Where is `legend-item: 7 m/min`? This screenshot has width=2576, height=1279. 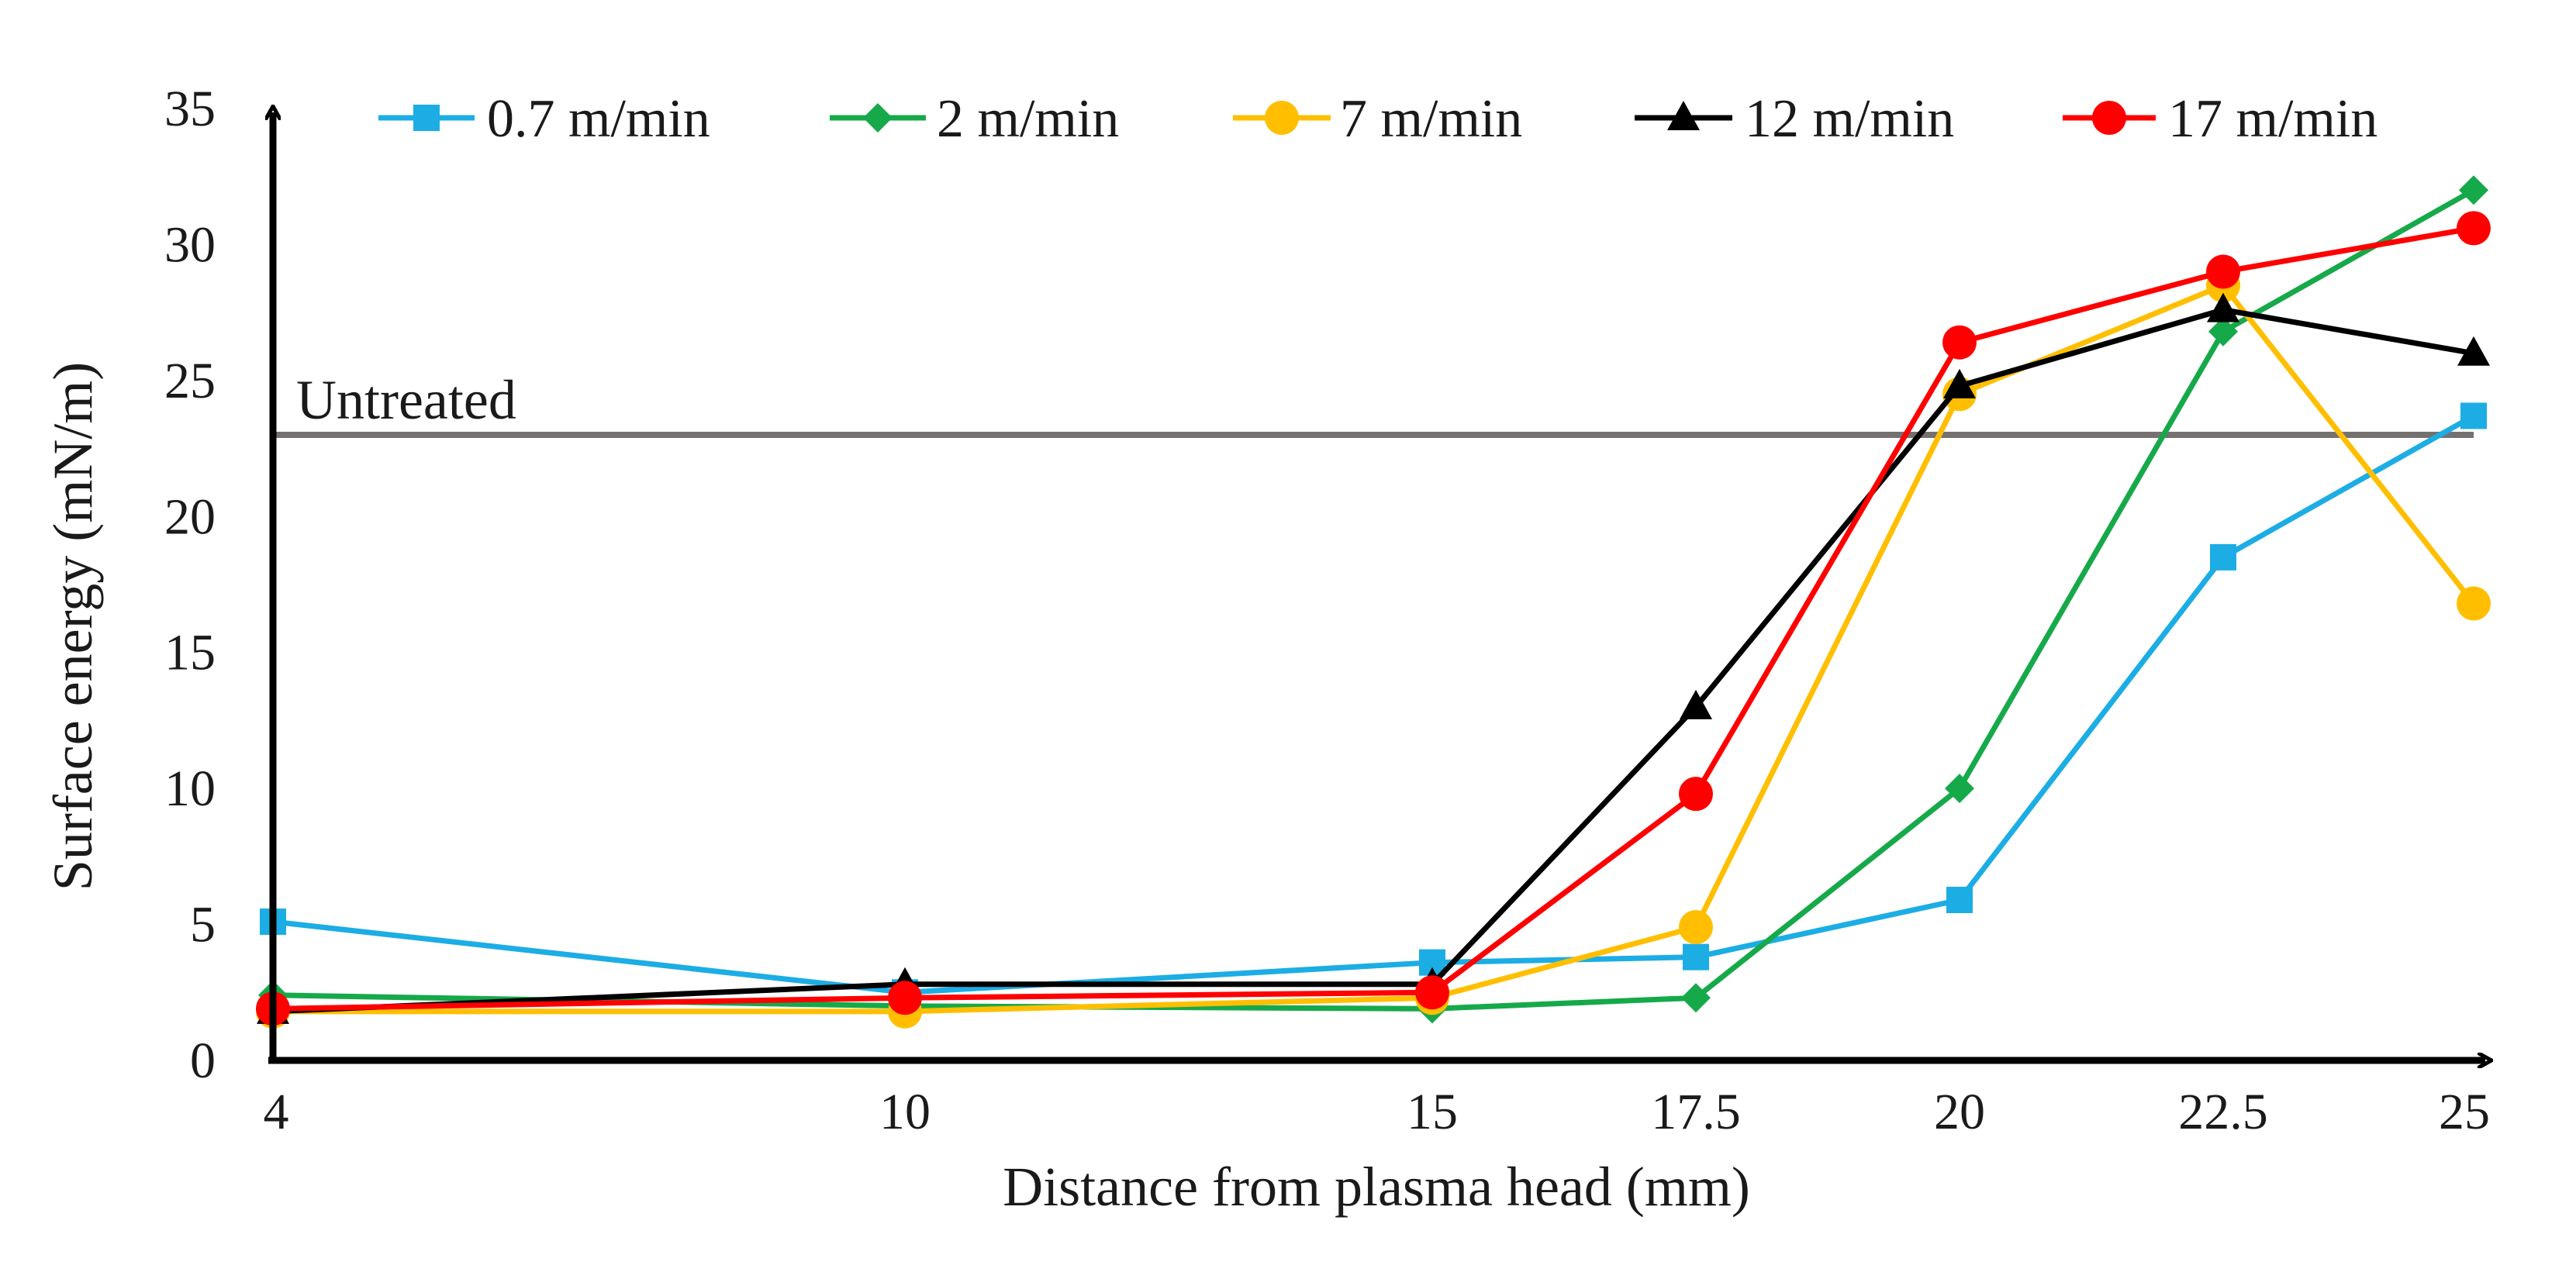
legend-item: 7 m/min is located at coordinates (1378, 119).